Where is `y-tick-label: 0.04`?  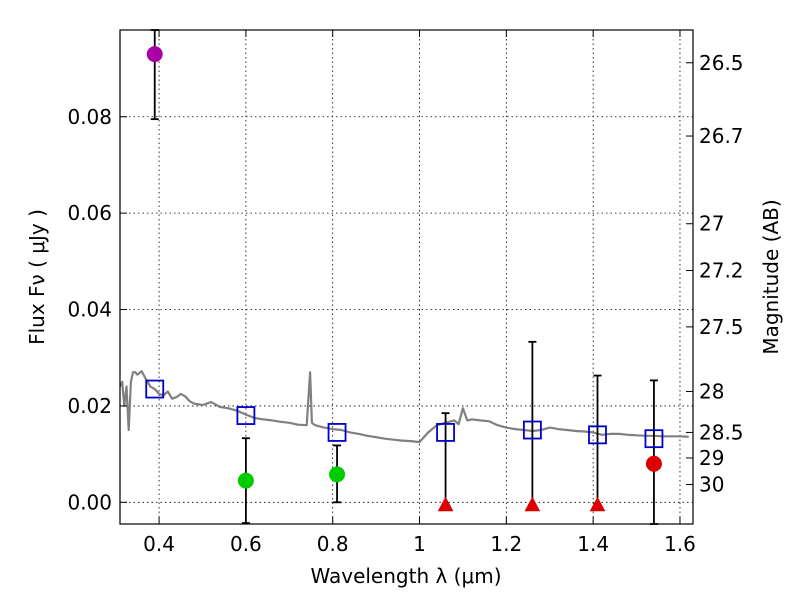
y-tick-label: 0.04 is located at coordinates (89, 310).